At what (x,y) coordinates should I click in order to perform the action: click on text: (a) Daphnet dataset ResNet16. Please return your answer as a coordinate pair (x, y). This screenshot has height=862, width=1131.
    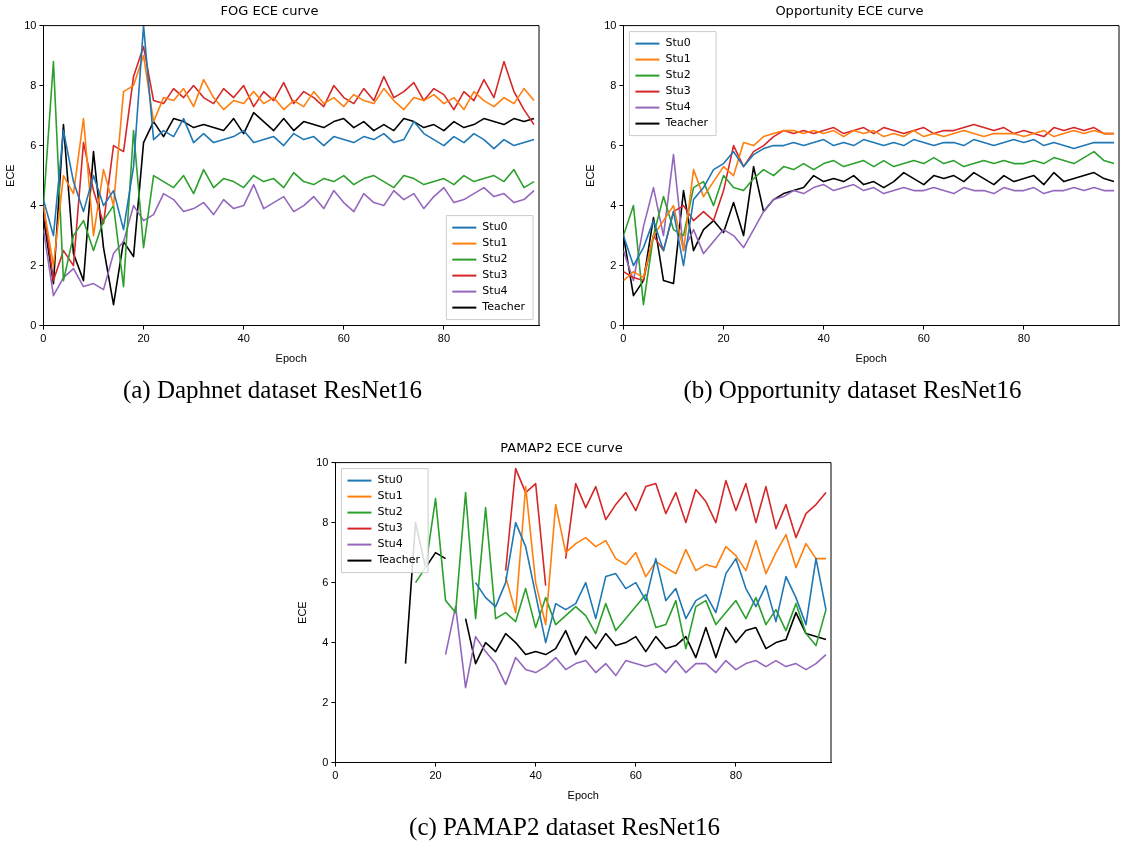
    Looking at the image, I should click on (272, 390).